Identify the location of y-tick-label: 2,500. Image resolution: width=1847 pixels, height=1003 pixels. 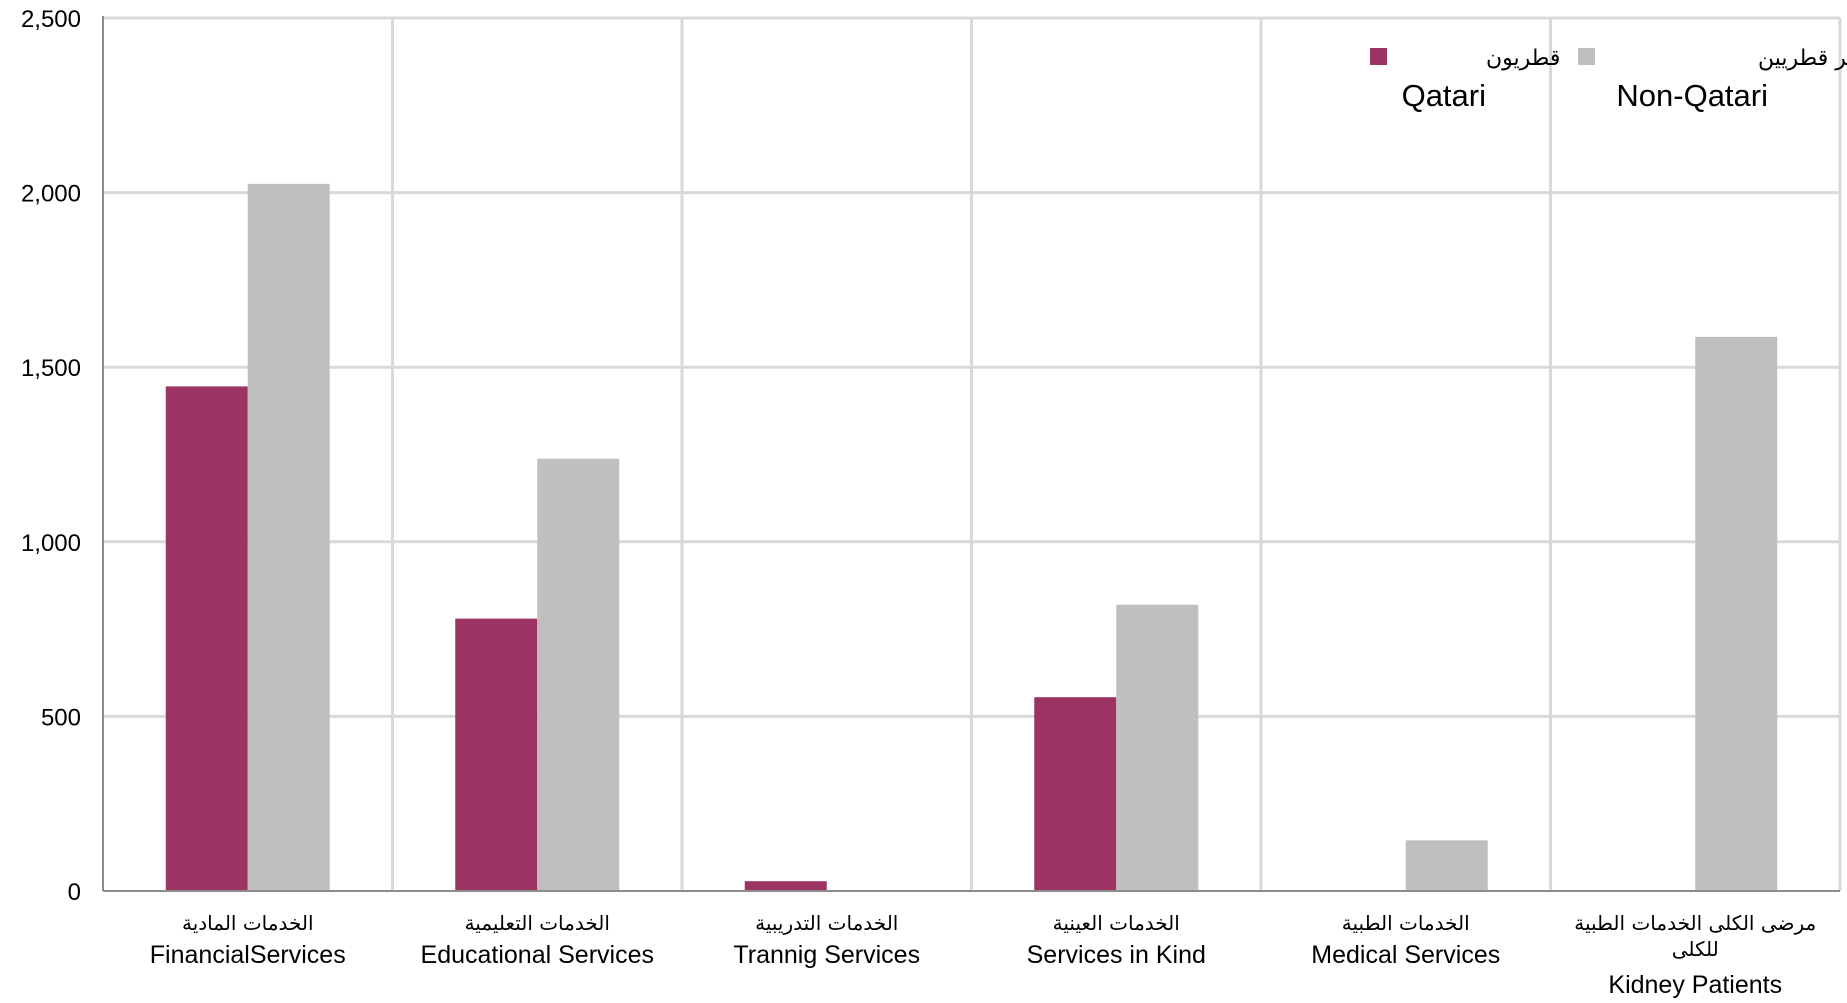
(51, 19).